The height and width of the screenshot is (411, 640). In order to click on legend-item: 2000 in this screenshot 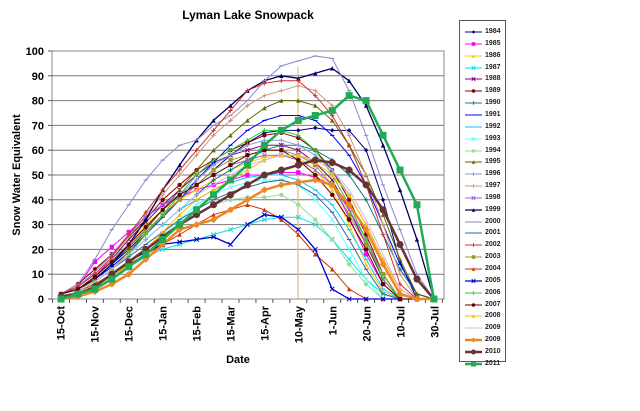, I will do `click(484, 222)`.